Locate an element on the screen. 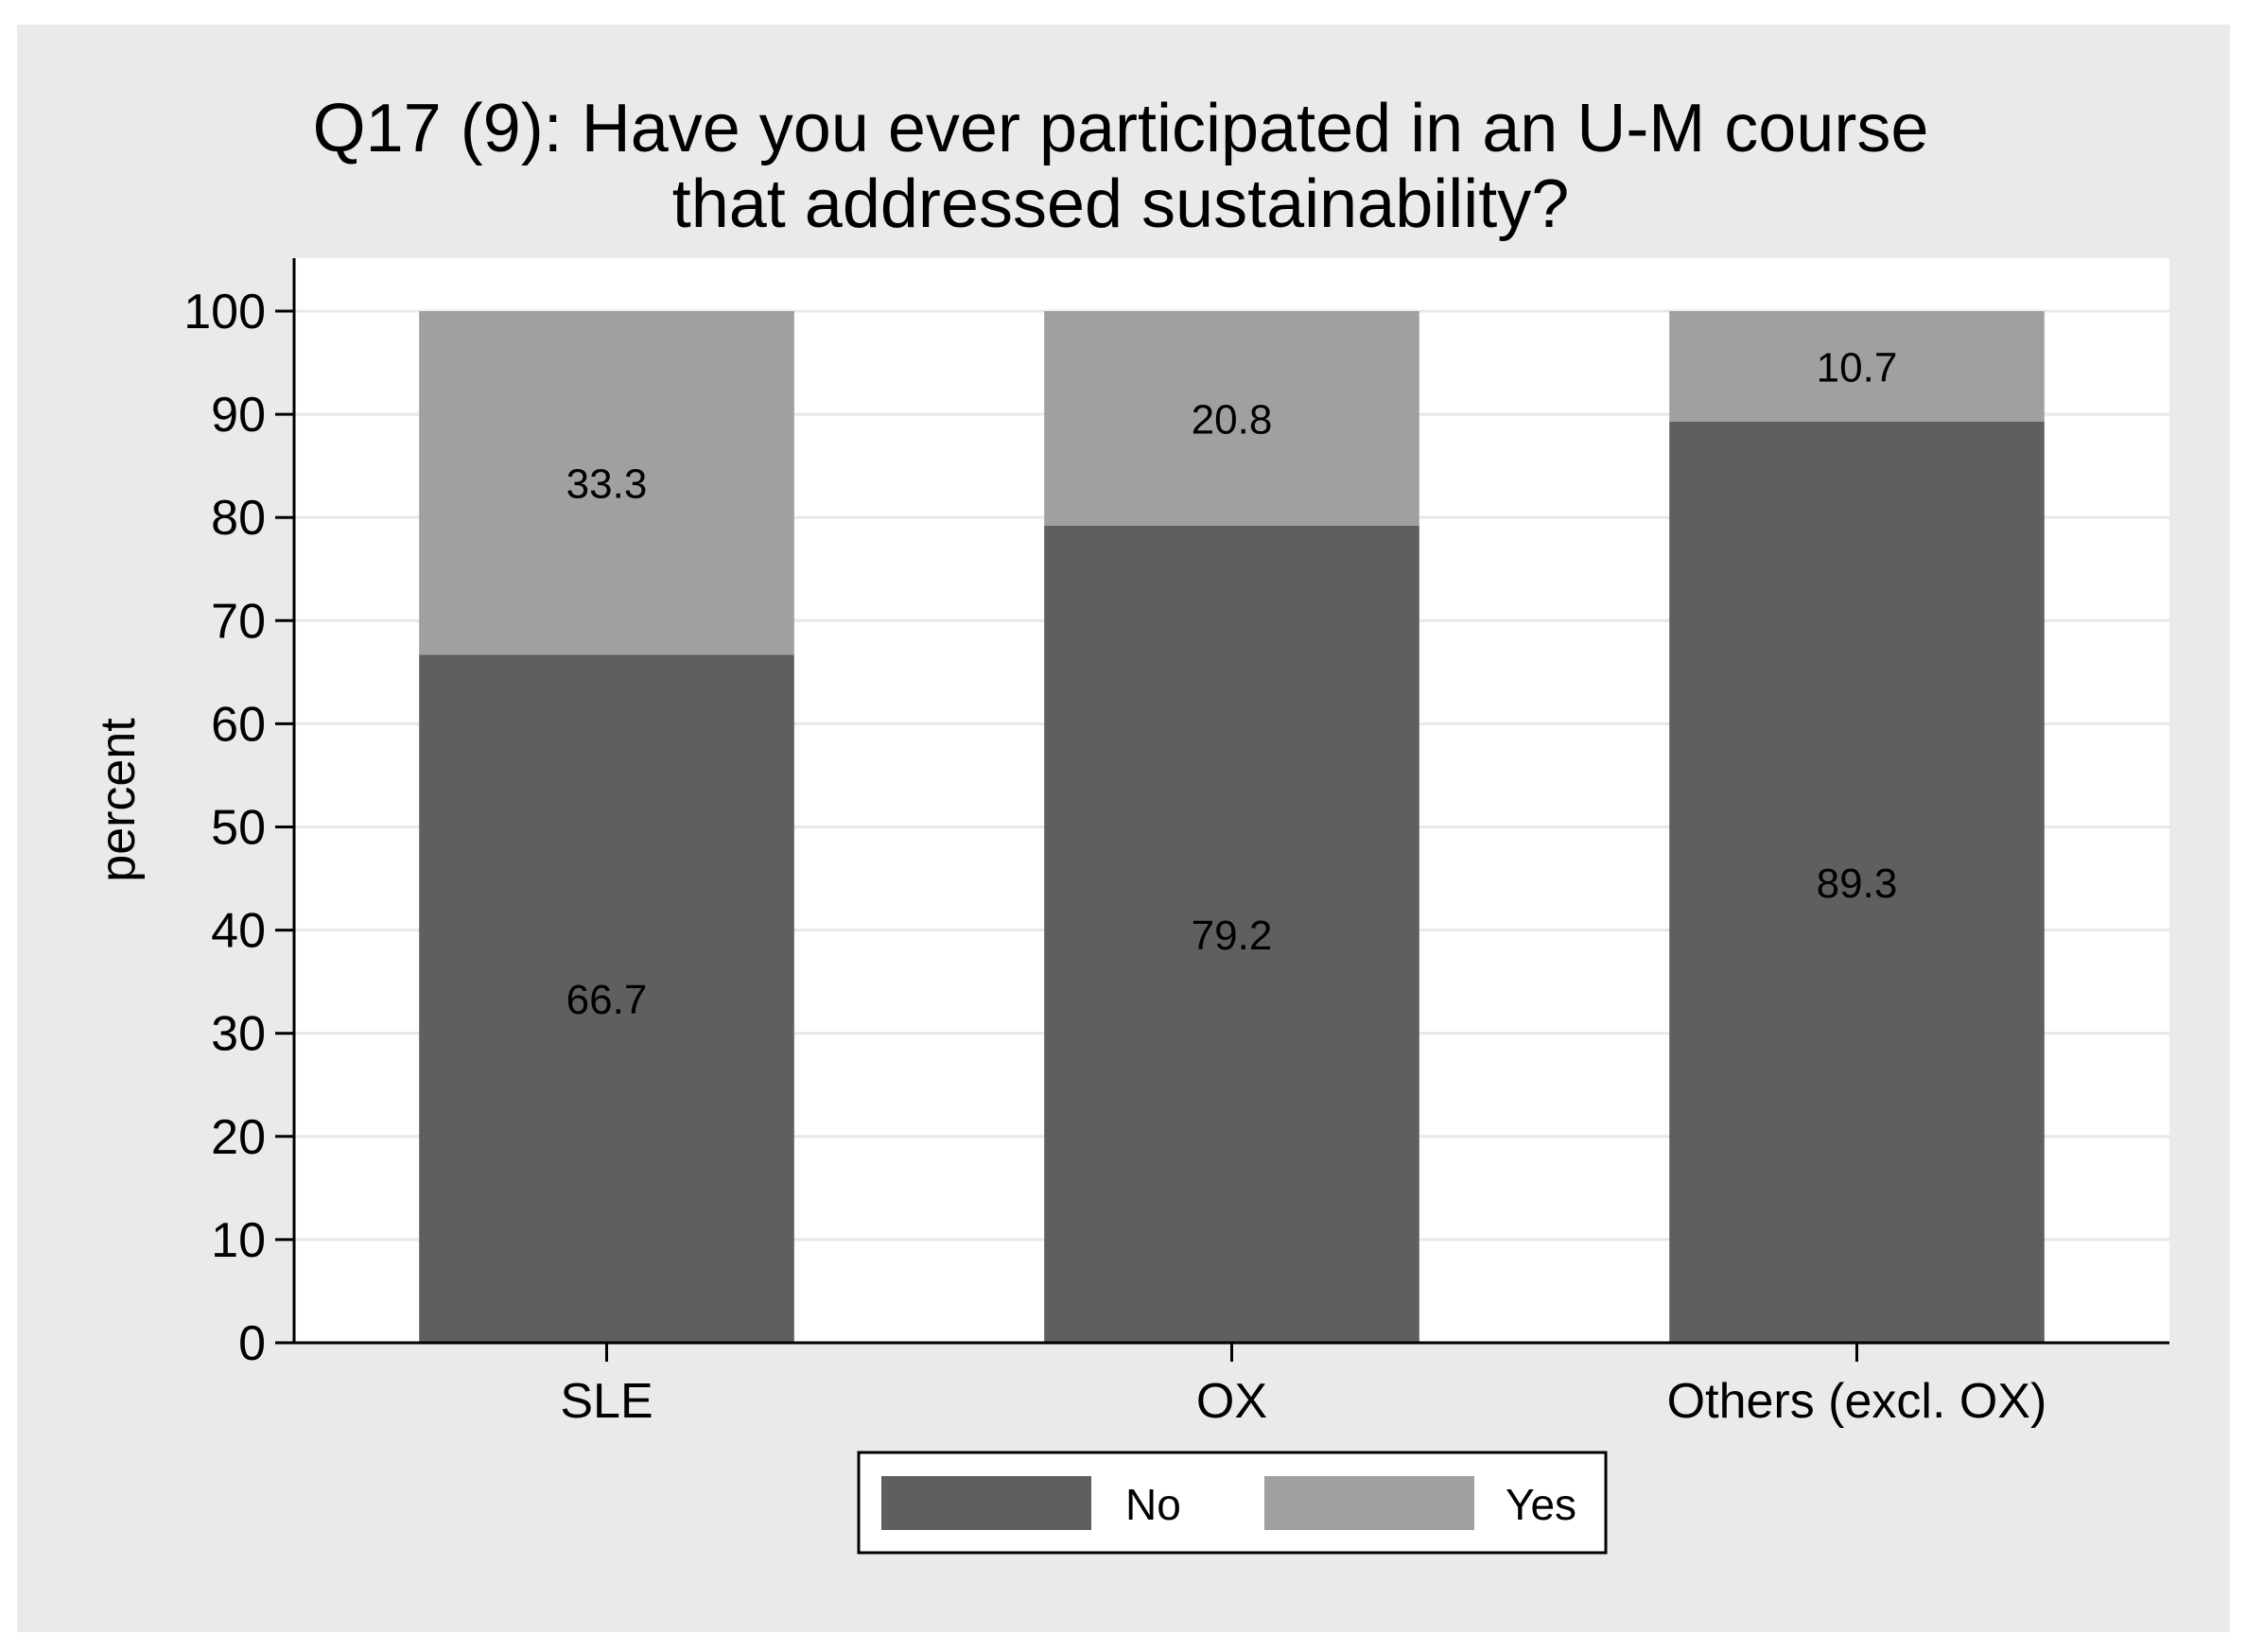 This screenshot has height=1652, width=2246. y-tick-label-30: 30 is located at coordinates (238, 1035).